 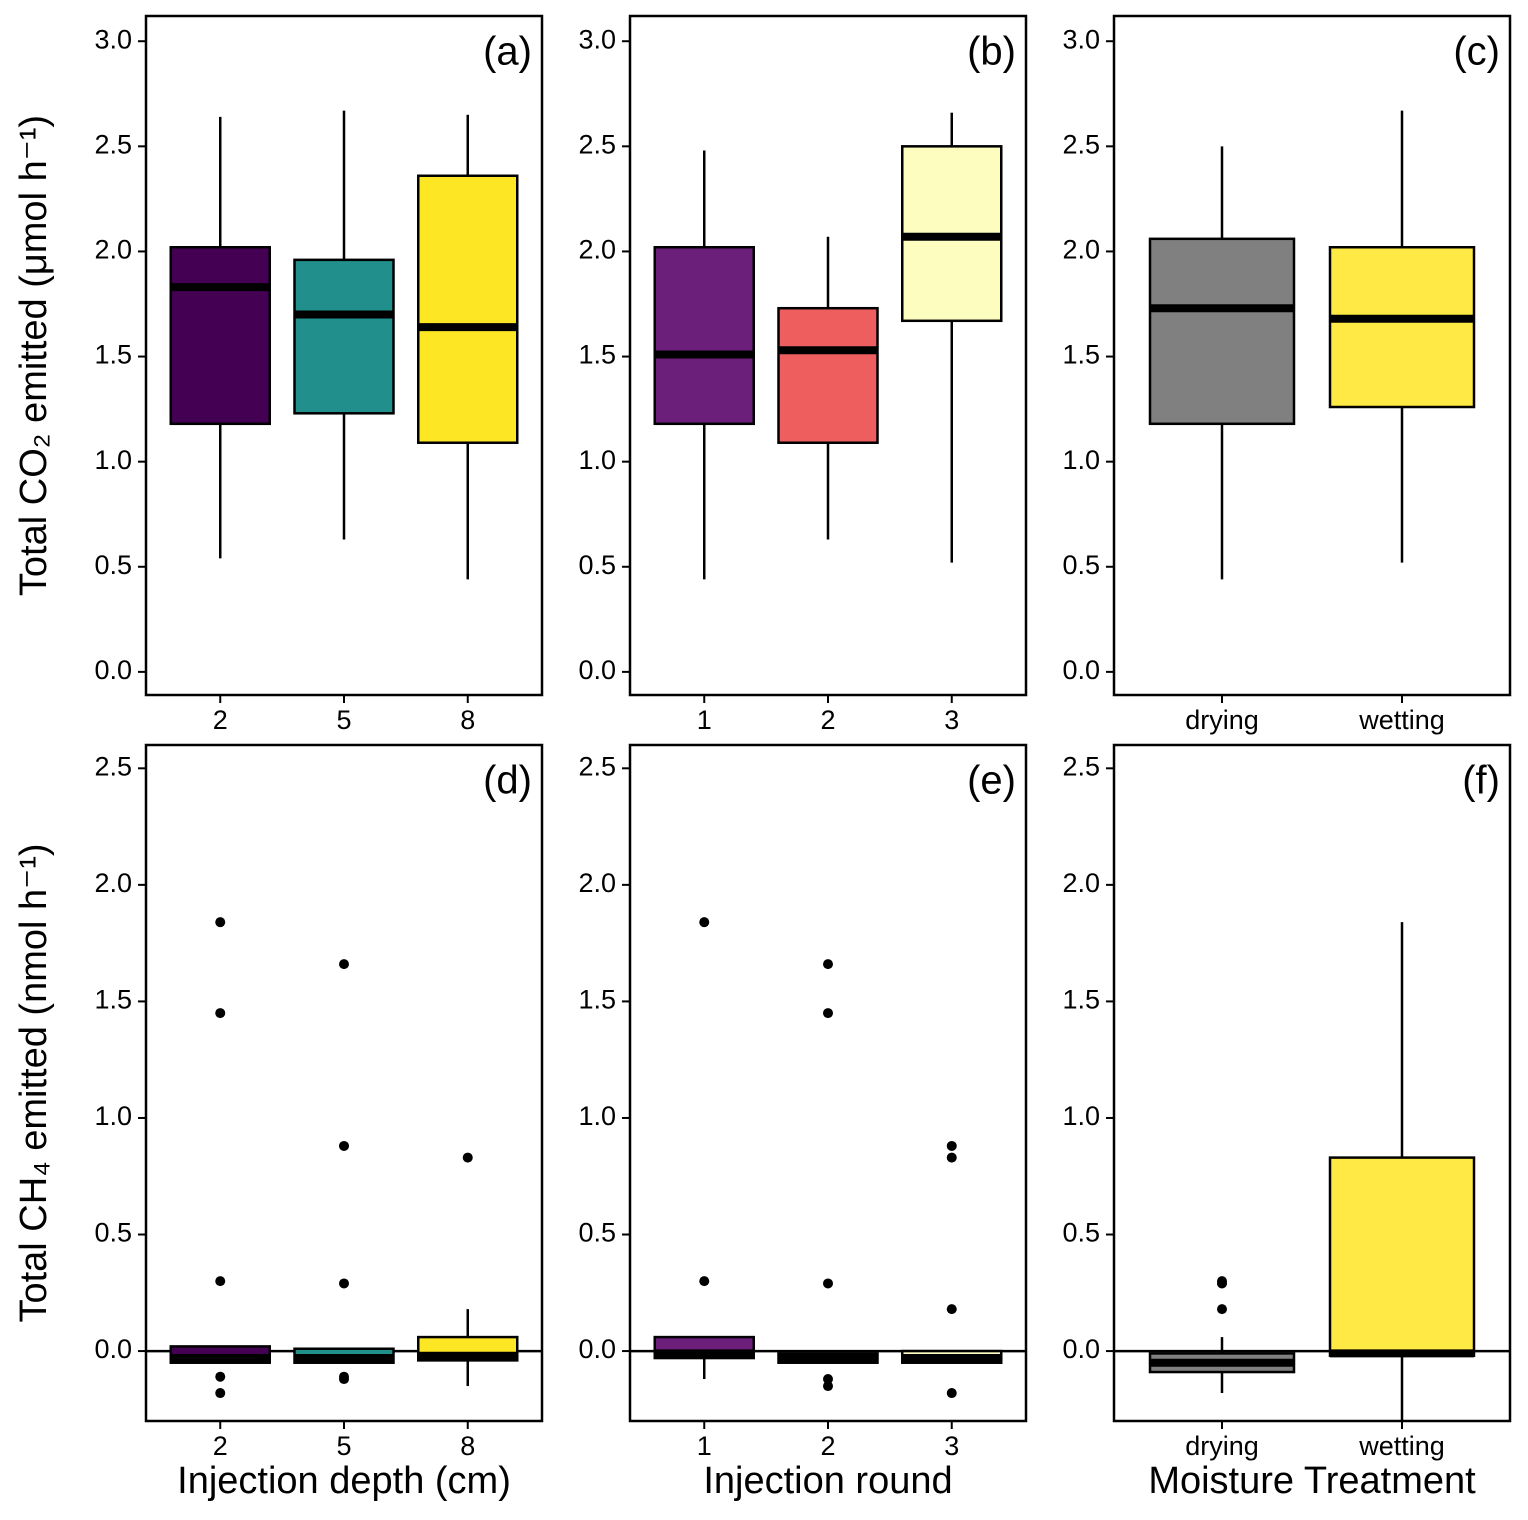 I want to click on panel-label: (a), so click(x=507, y=52).